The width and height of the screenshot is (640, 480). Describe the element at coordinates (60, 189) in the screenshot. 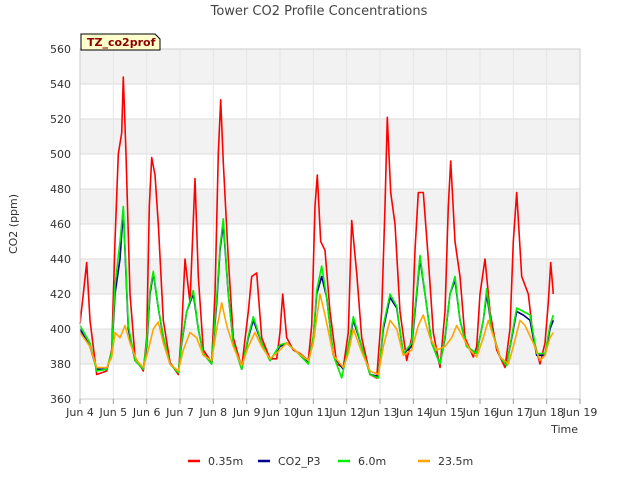

I see `y-tick-label: 480` at that location.